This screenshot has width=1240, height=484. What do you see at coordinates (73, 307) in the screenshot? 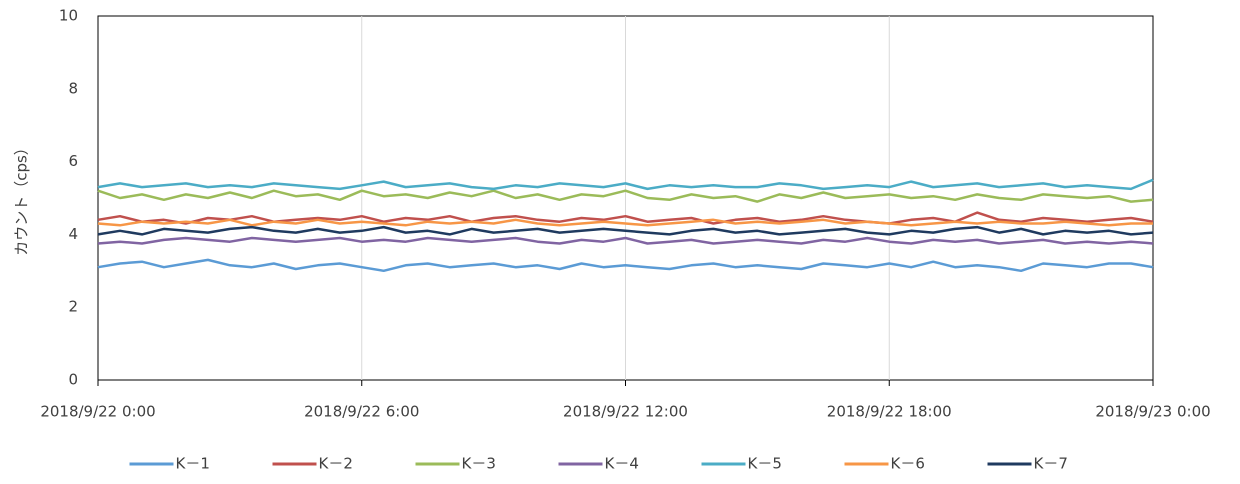
I see `y-tick-label: 2` at bounding box center [73, 307].